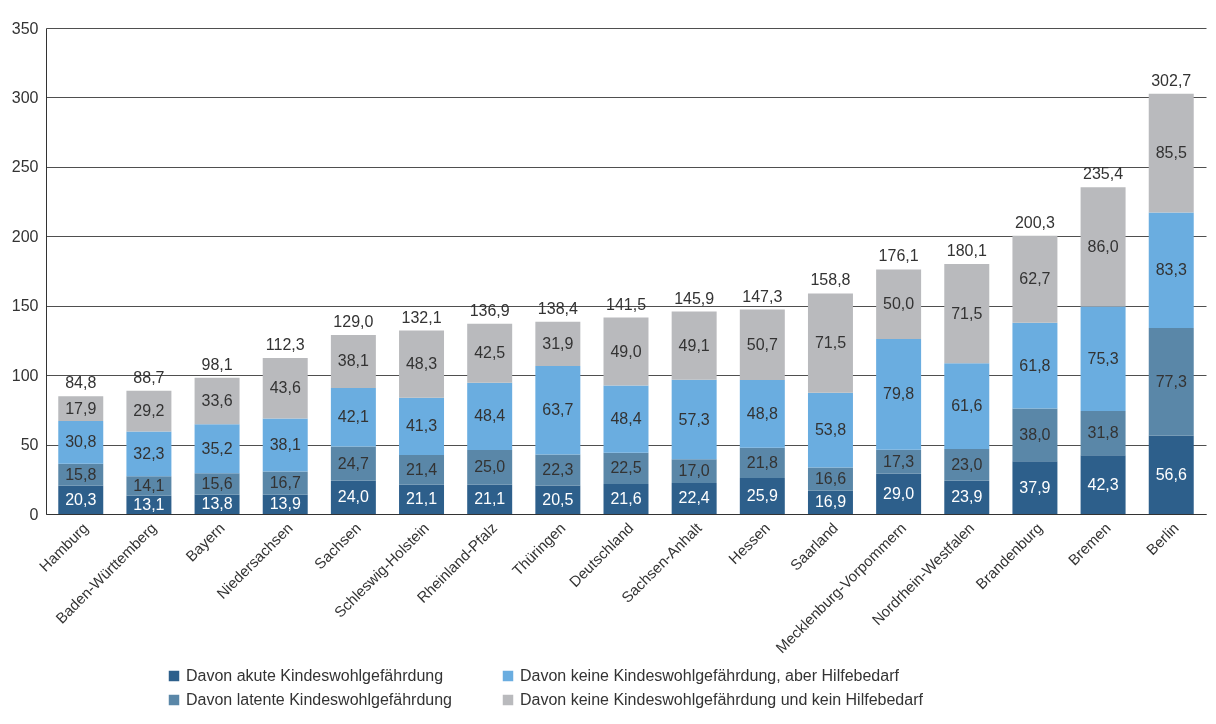  What do you see at coordinates (966, 251) in the screenshot?
I see `total-label: 180,1` at bounding box center [966, 251].